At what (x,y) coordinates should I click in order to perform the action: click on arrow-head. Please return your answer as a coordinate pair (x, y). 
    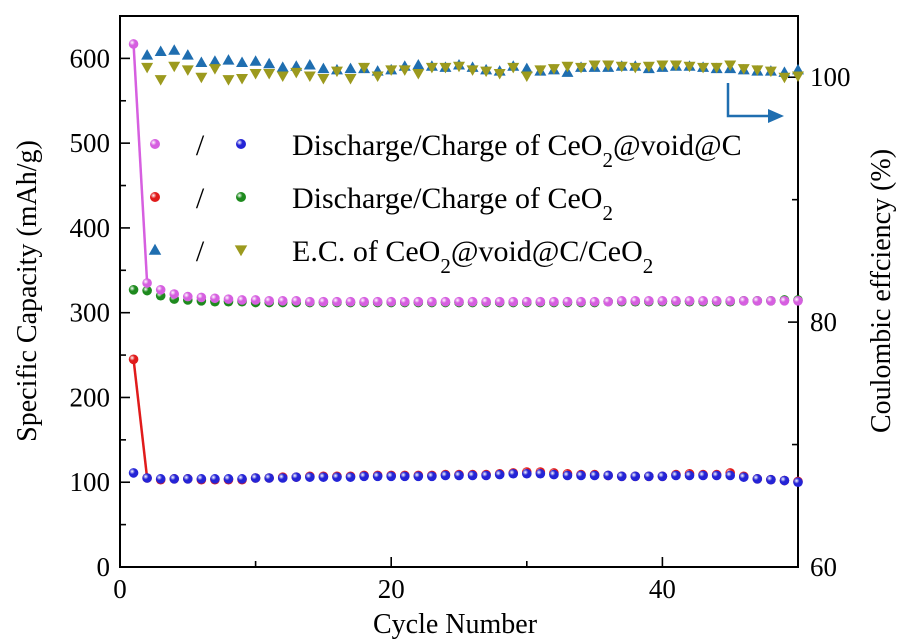
    Looking at the image, I should click on (776, 116).